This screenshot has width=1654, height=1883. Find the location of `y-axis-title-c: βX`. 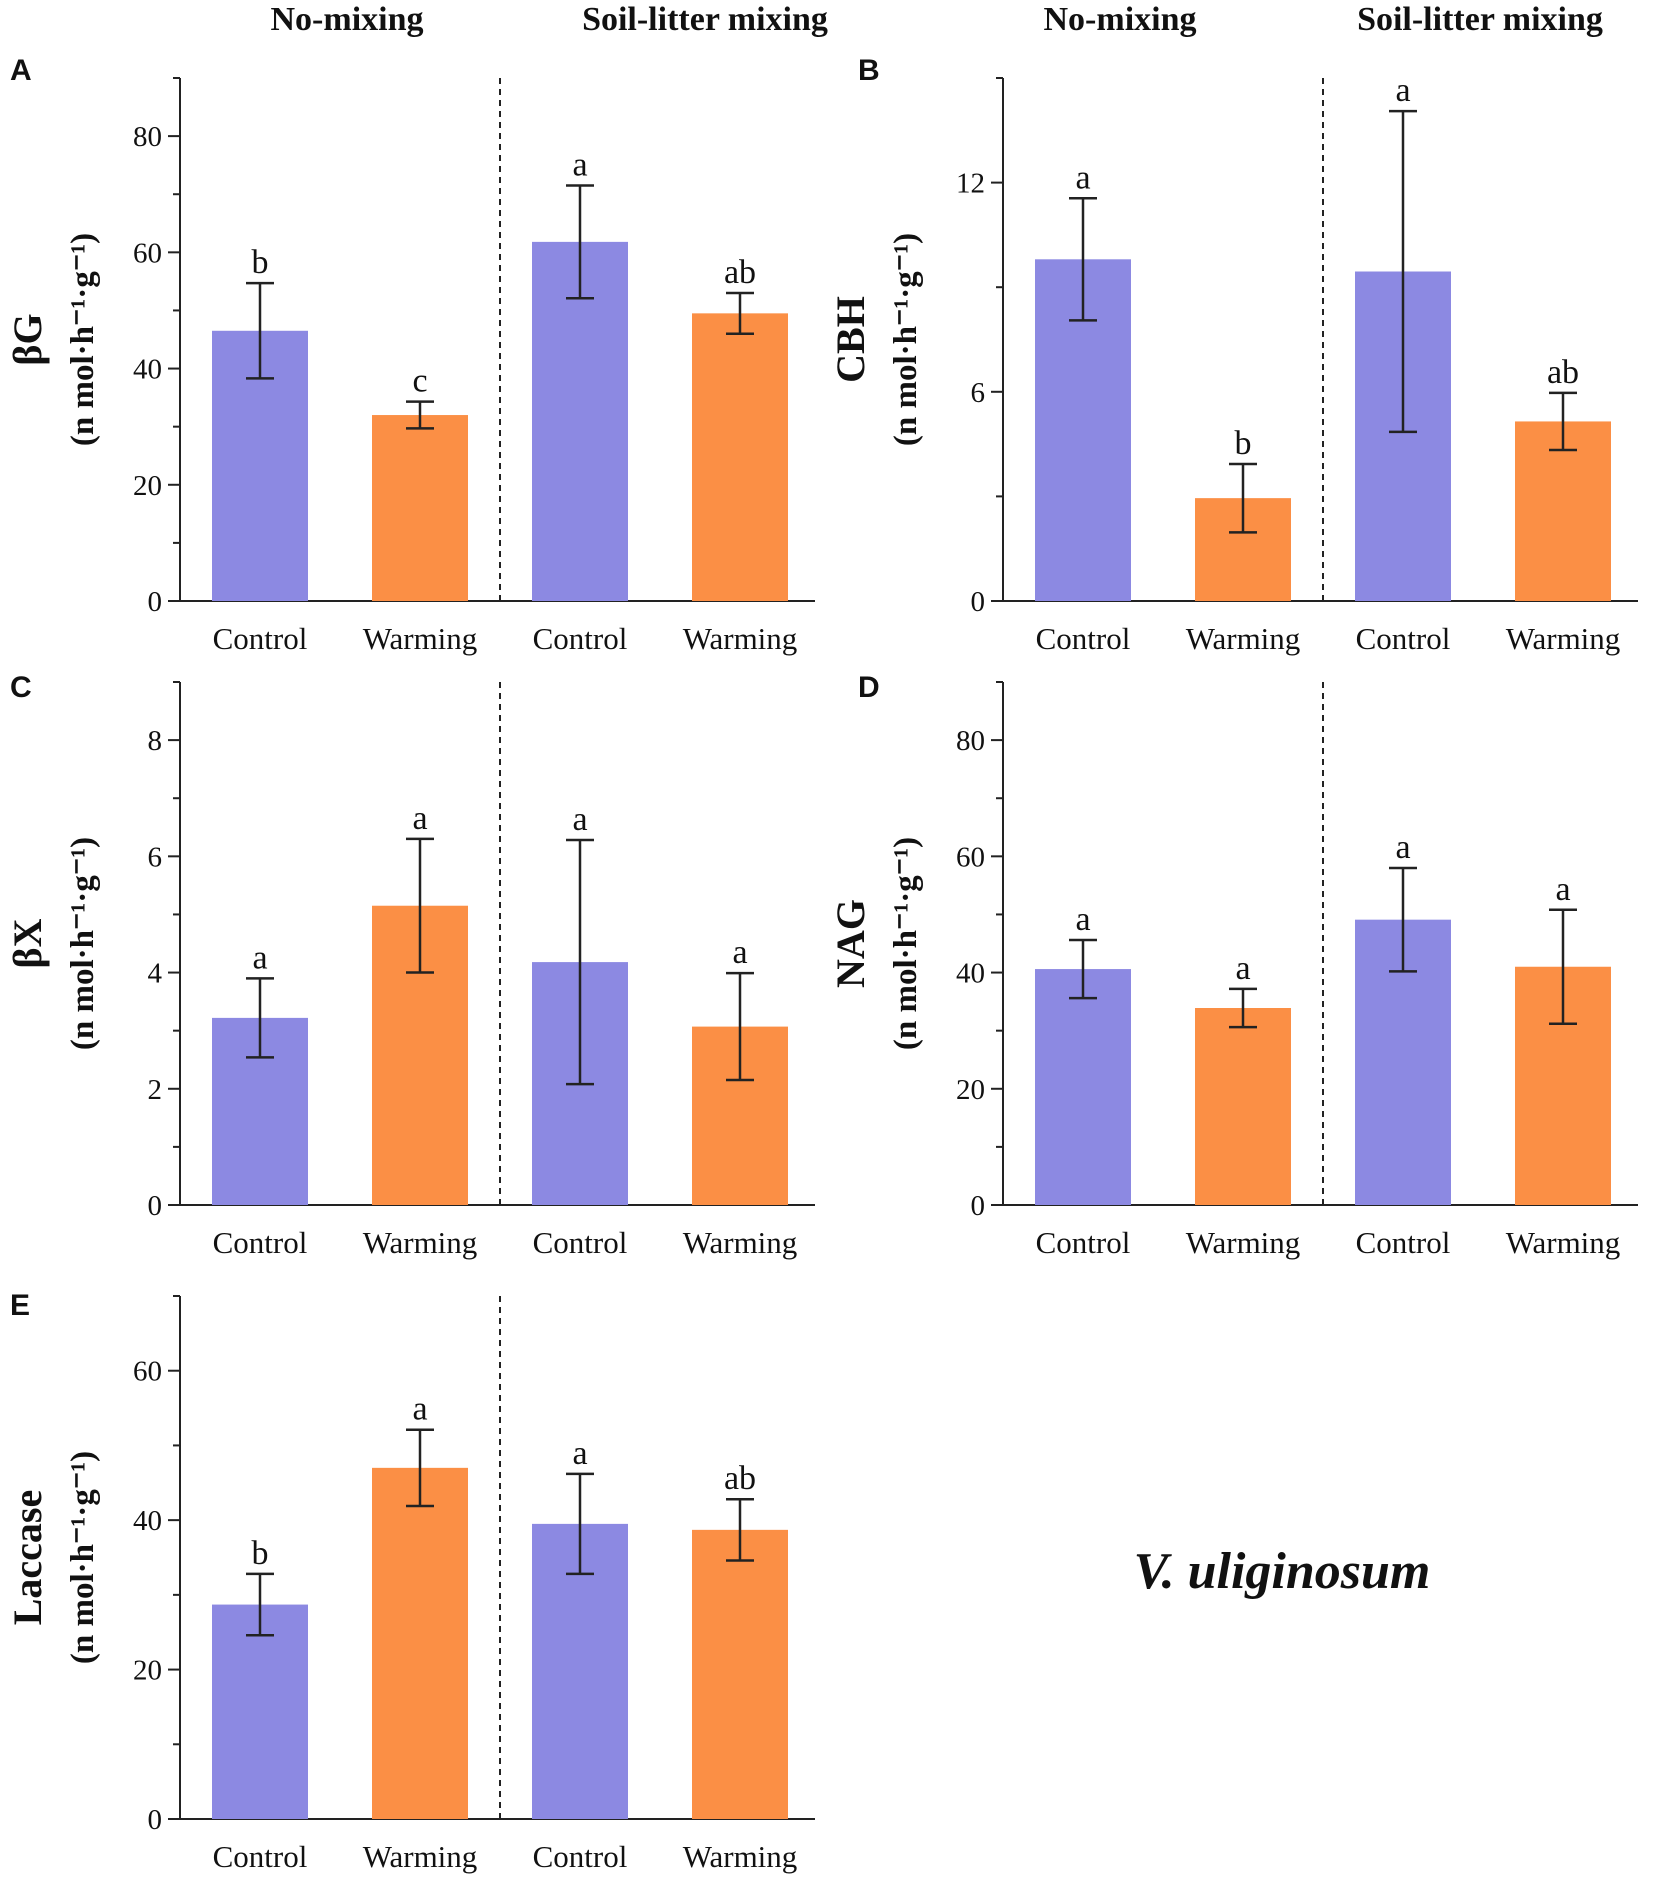

y-axis-title-c: βX is located at coordinates (27, 943).